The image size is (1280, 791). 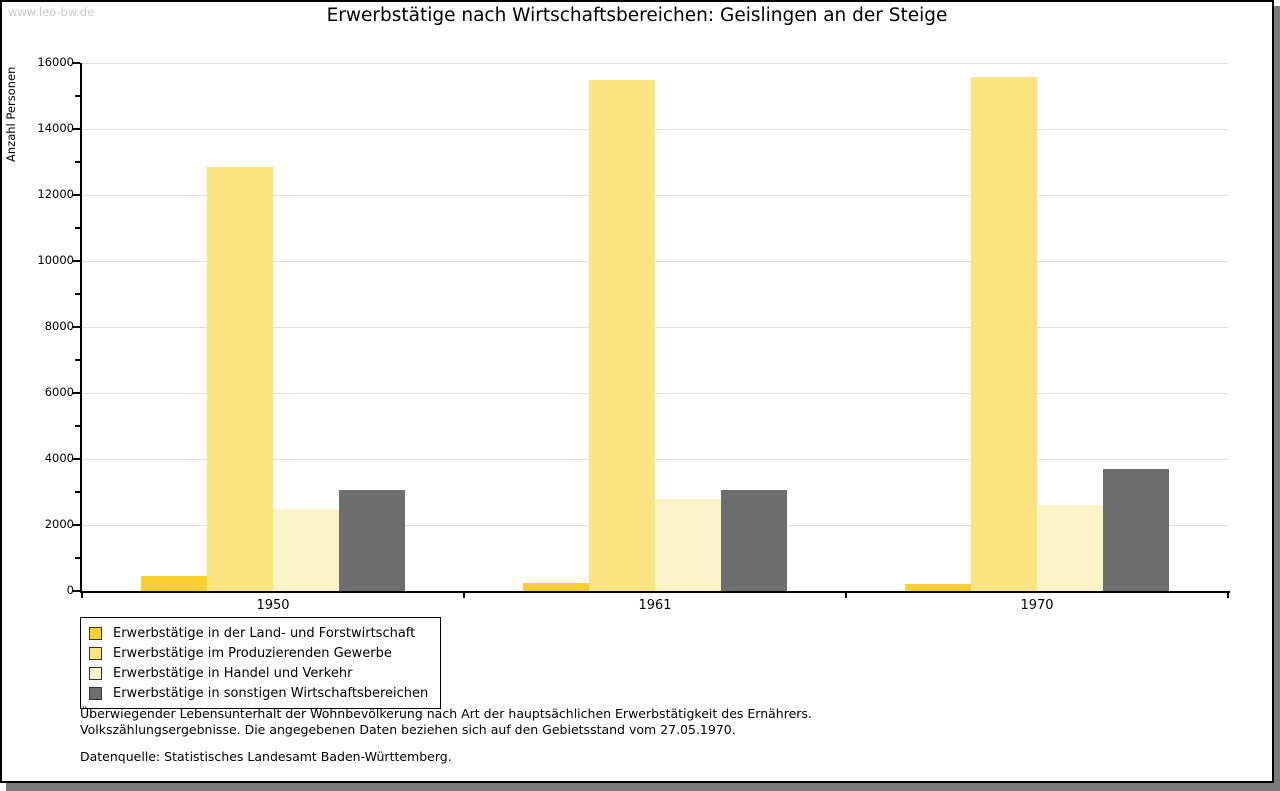 I want to click on bar-1961-produzierendes-gewerbe, so click(x=622, y=335).